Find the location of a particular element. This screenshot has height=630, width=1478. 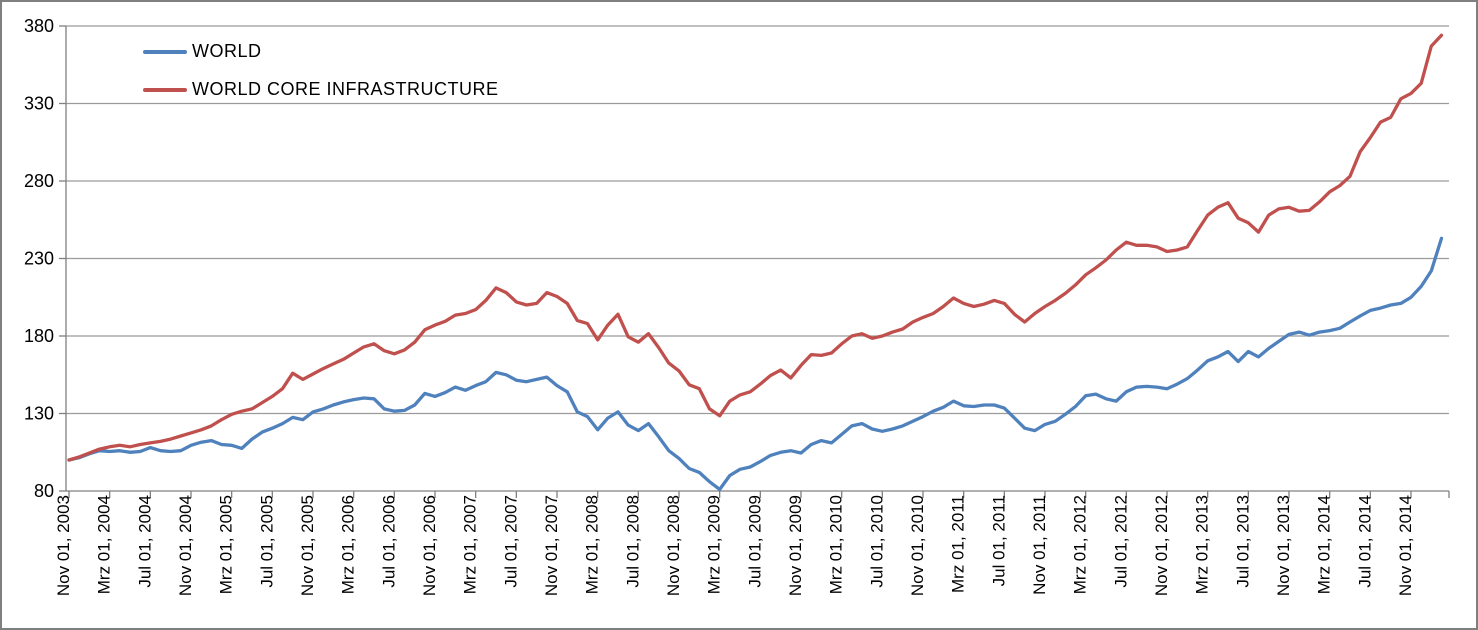

legend-label-world: WORLD is located at coordinates (227, 51).